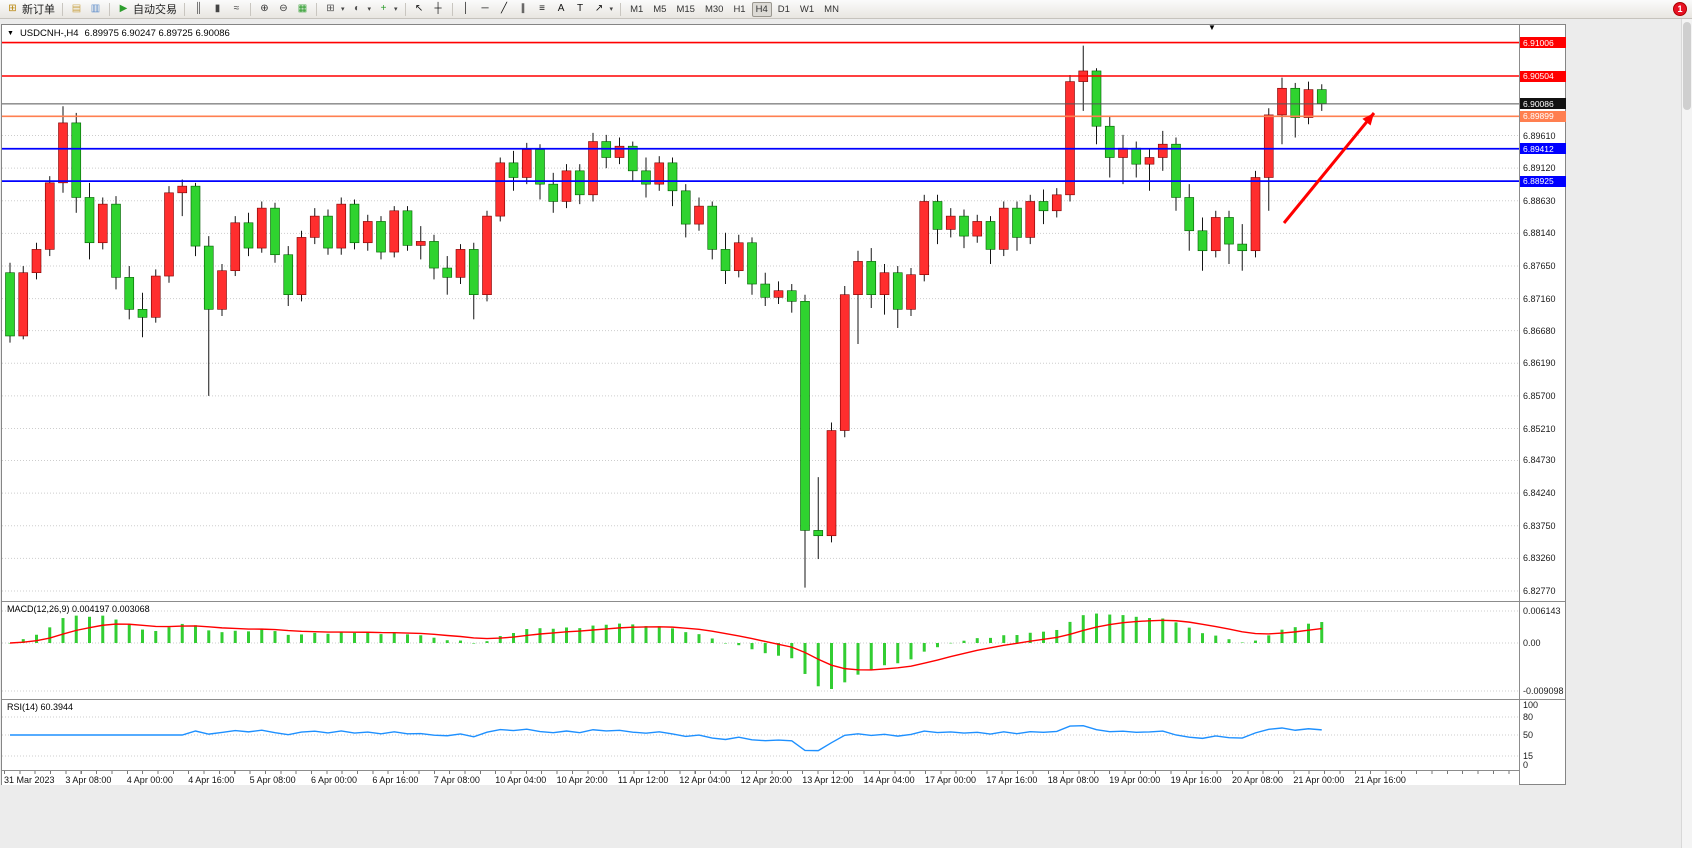  I want to click on price-axis-label: 6.87650, so click(1539, 266).